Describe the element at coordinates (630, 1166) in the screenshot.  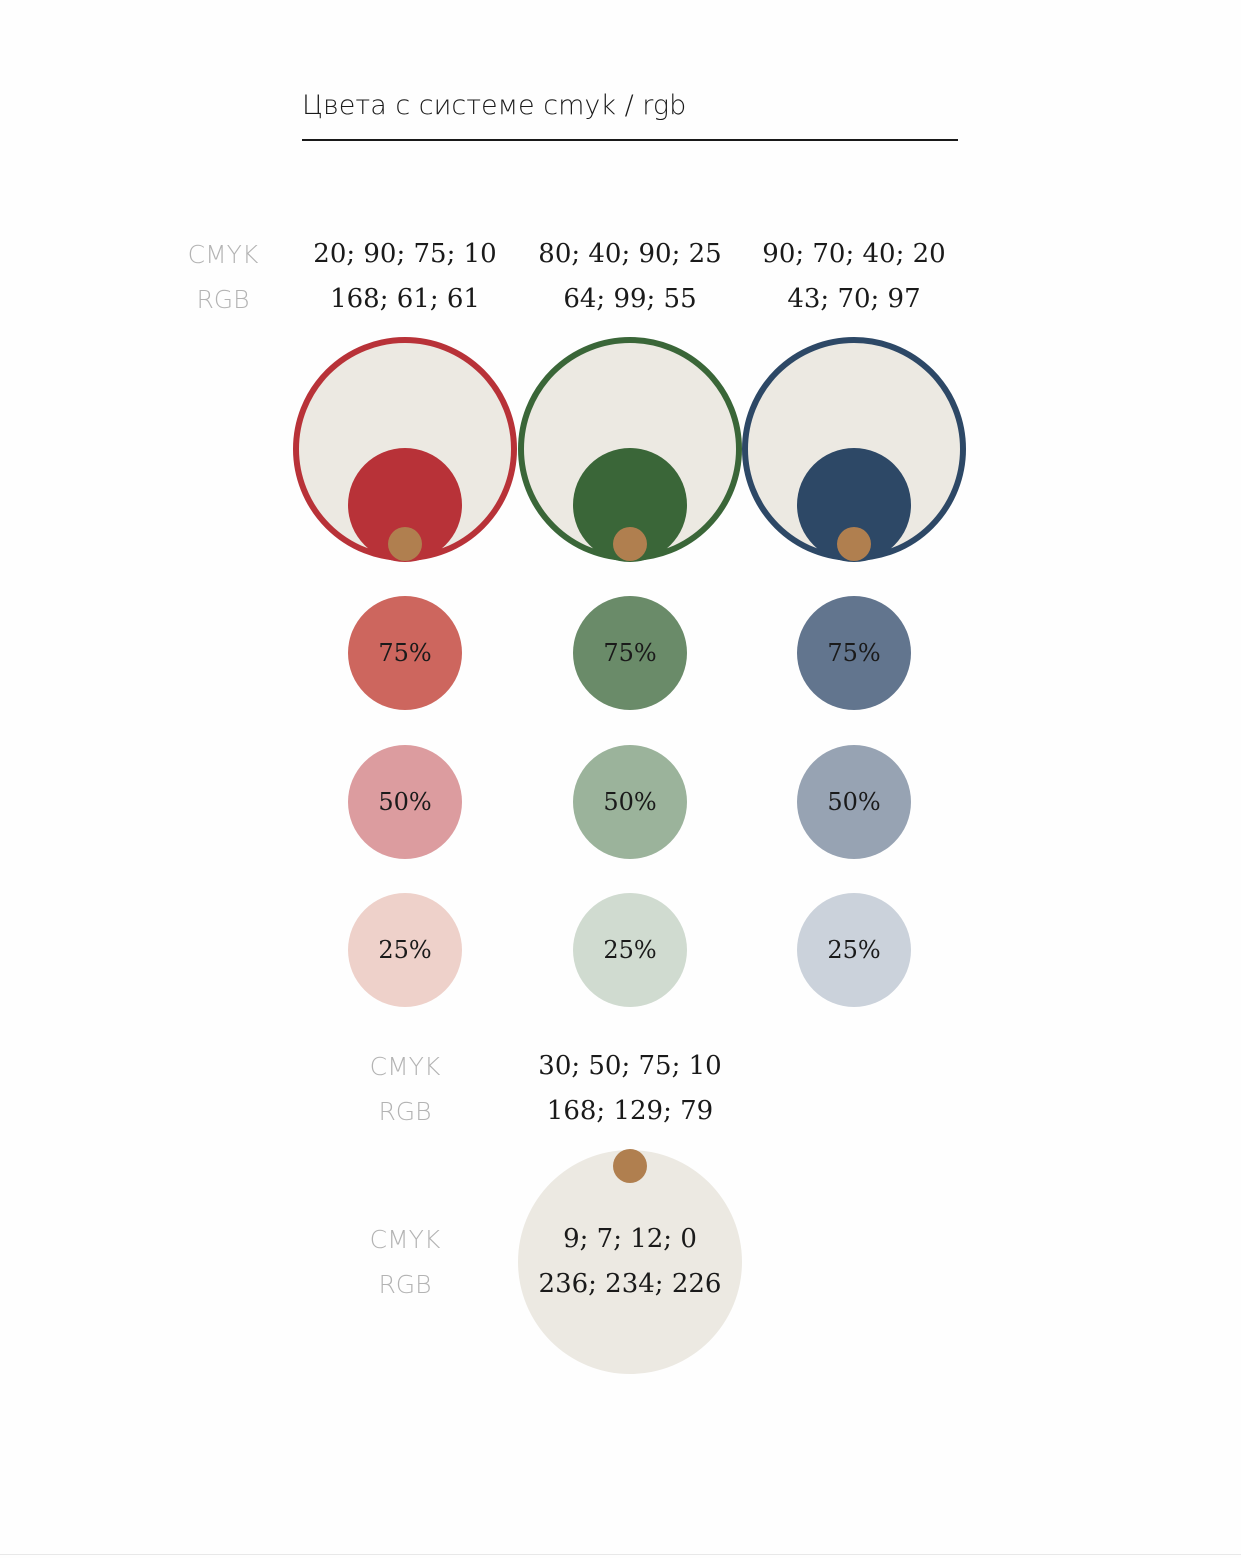
I see `accent-dot` at that location.